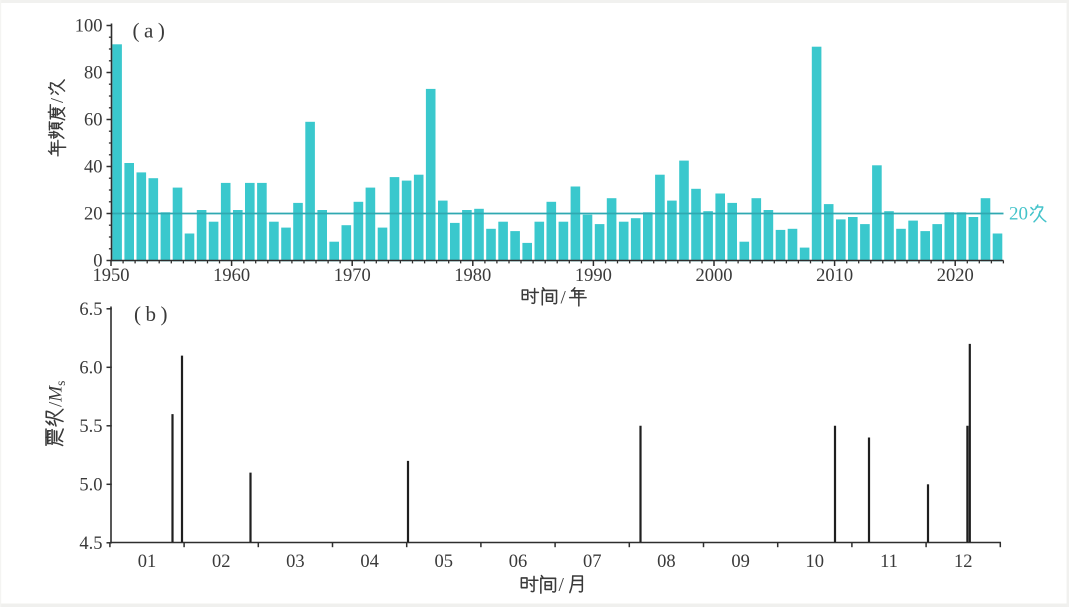  Describe the element at coordinates (93, 74) in the screenshot. I see `svg-text: 80` at that location.